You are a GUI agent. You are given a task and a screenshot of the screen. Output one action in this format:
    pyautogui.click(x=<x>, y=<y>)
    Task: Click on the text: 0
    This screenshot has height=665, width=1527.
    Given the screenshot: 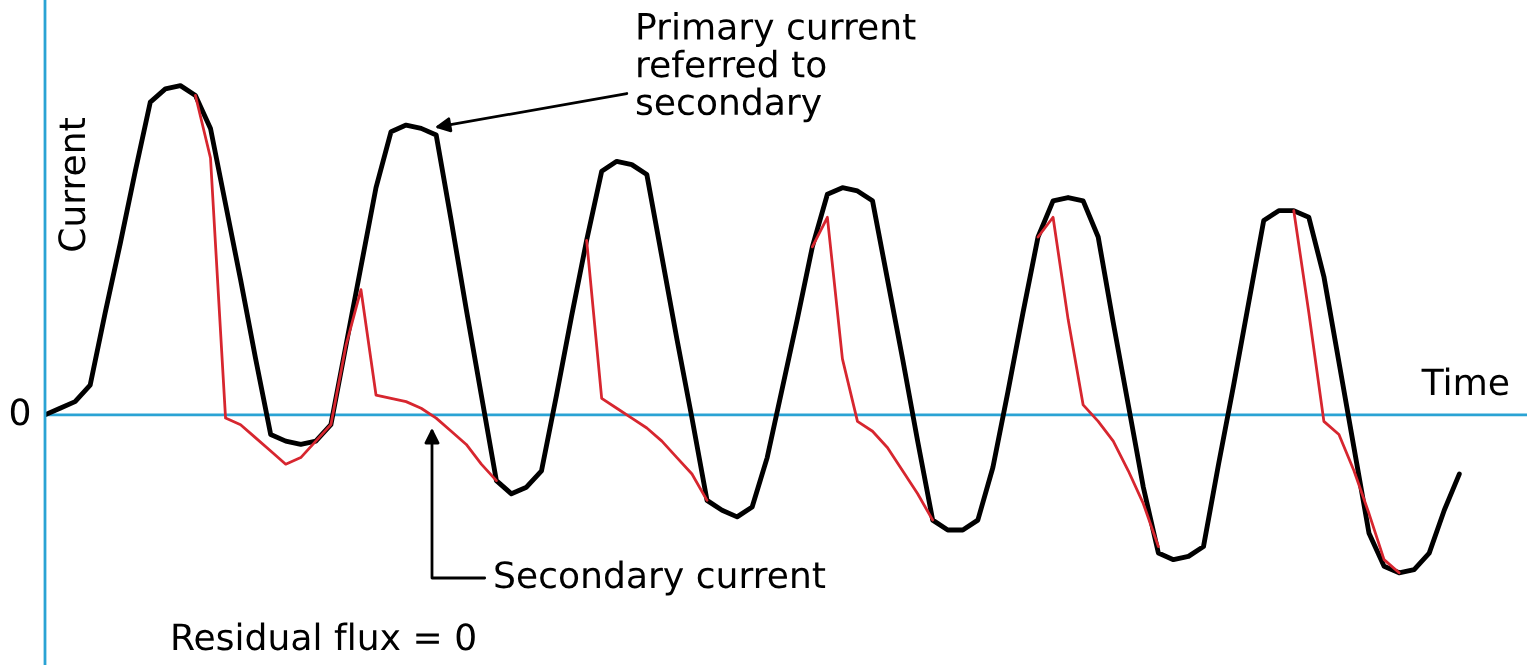 What is the action you would take?
    pyautogui.click(x=20, y=412)
    